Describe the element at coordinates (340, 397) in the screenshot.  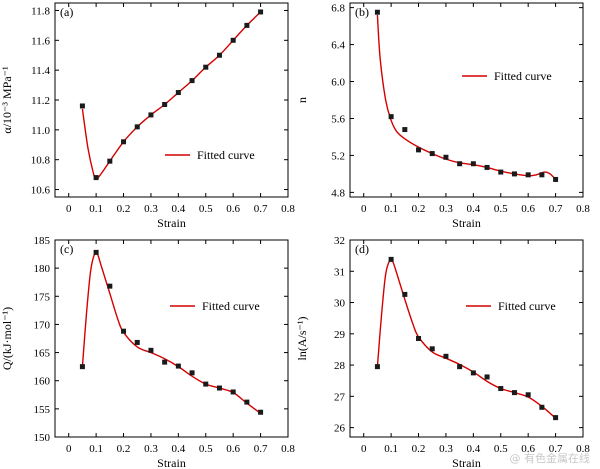
I see `y-tick-label: 27` at that location.